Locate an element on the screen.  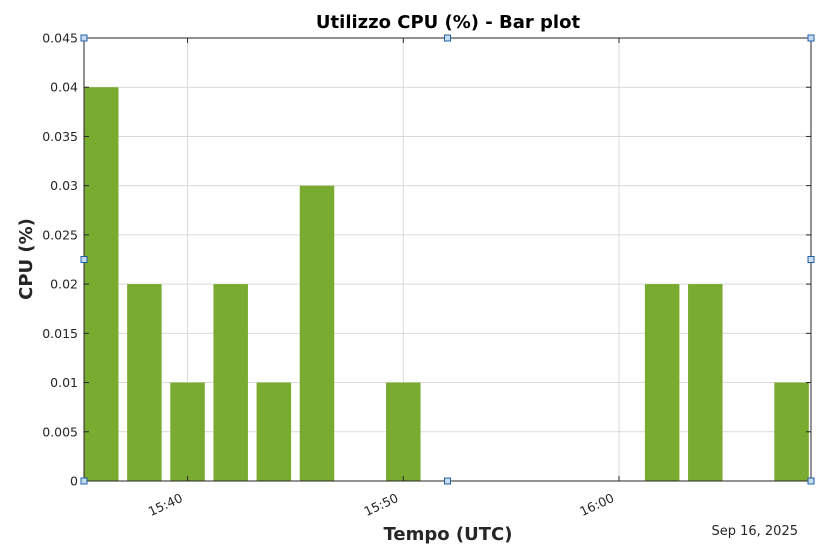
x-axis-label: Tempo (UTC) is located at coordinates (448, 534).